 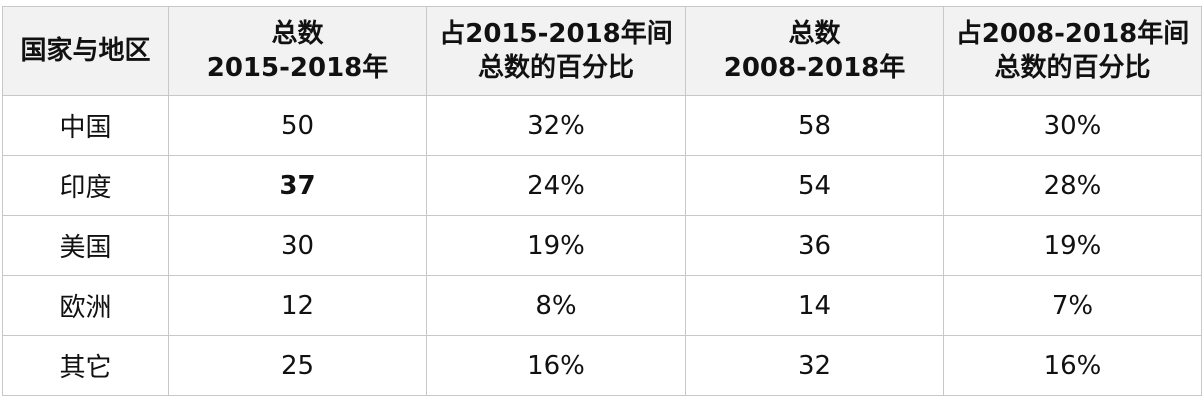 I want to click on header-text: 国家与地区, so click(x=85, y=51).